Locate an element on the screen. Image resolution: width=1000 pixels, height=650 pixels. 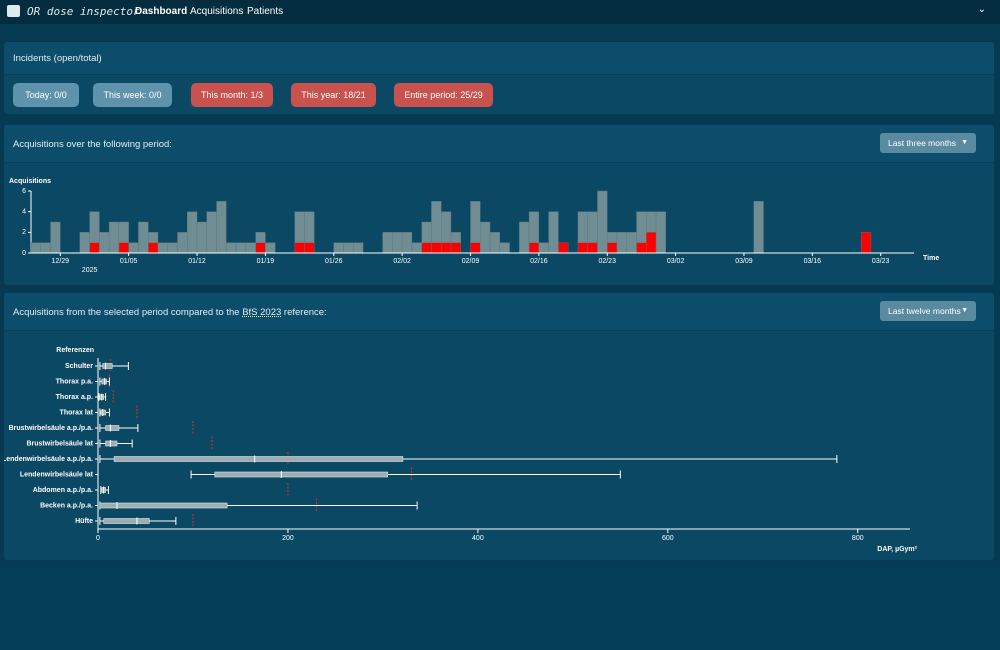
nav-link: Patients is located at coordinates (265, 11).